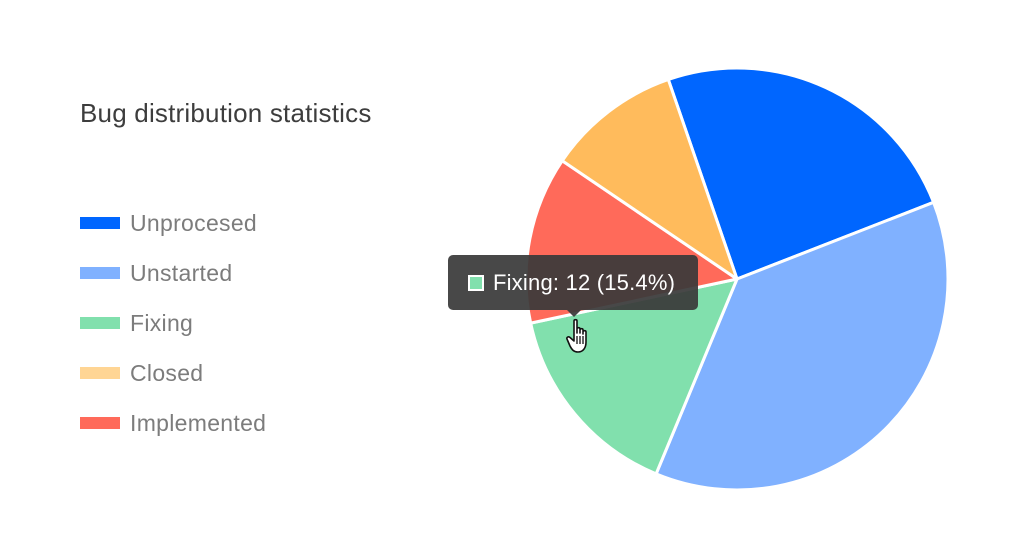 This screenshot has width=1016, height=560. I want to click on legend-label-unstarted: Unstarted, so click(181, 272).